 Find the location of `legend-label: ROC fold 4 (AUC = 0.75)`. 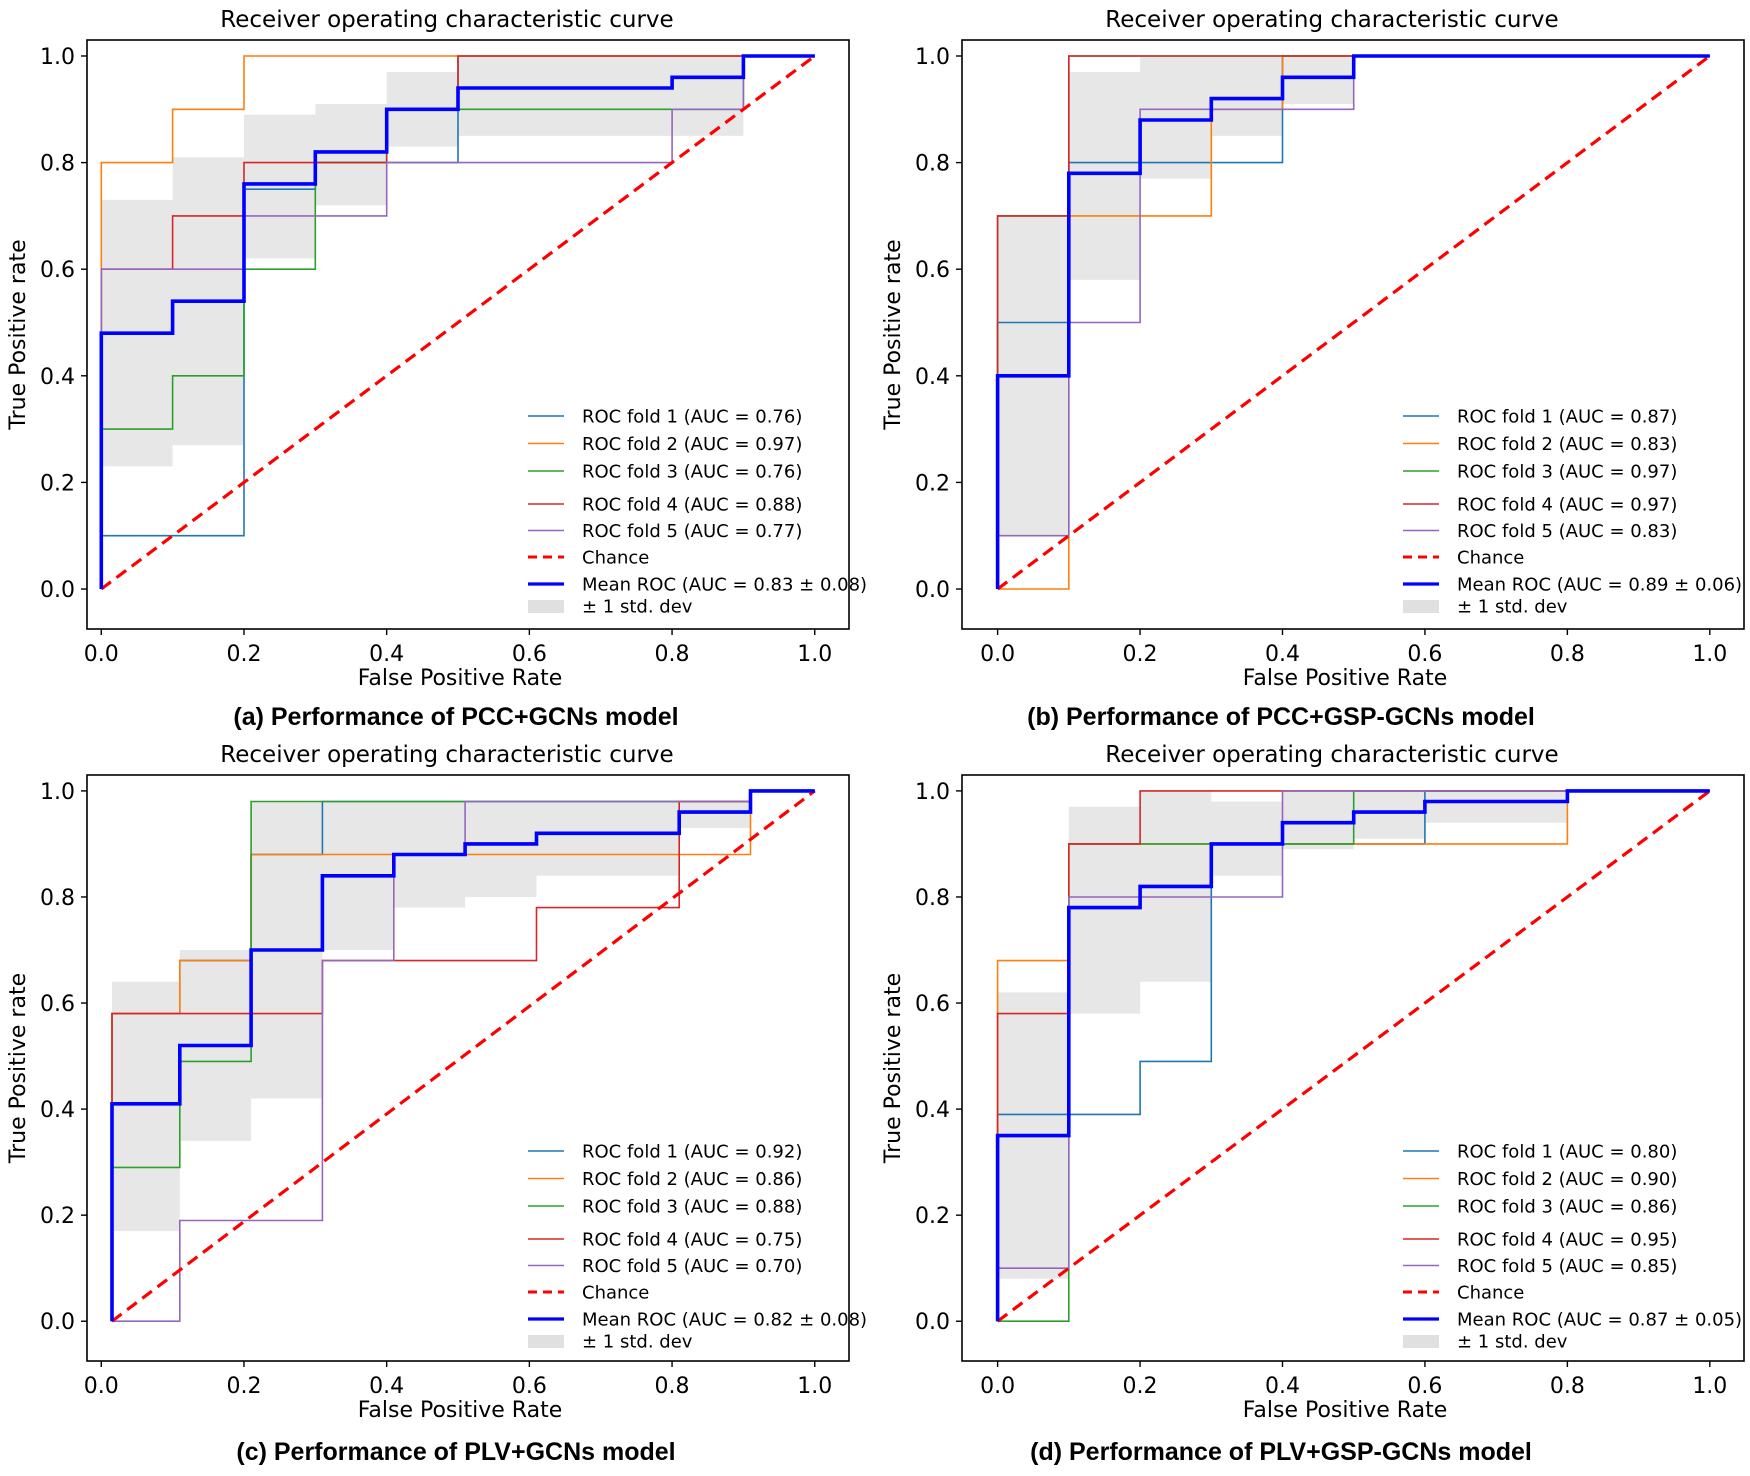

legend-label: ROC fold 4 (AUC = 0.75) is located at coordinates (692, 1240).